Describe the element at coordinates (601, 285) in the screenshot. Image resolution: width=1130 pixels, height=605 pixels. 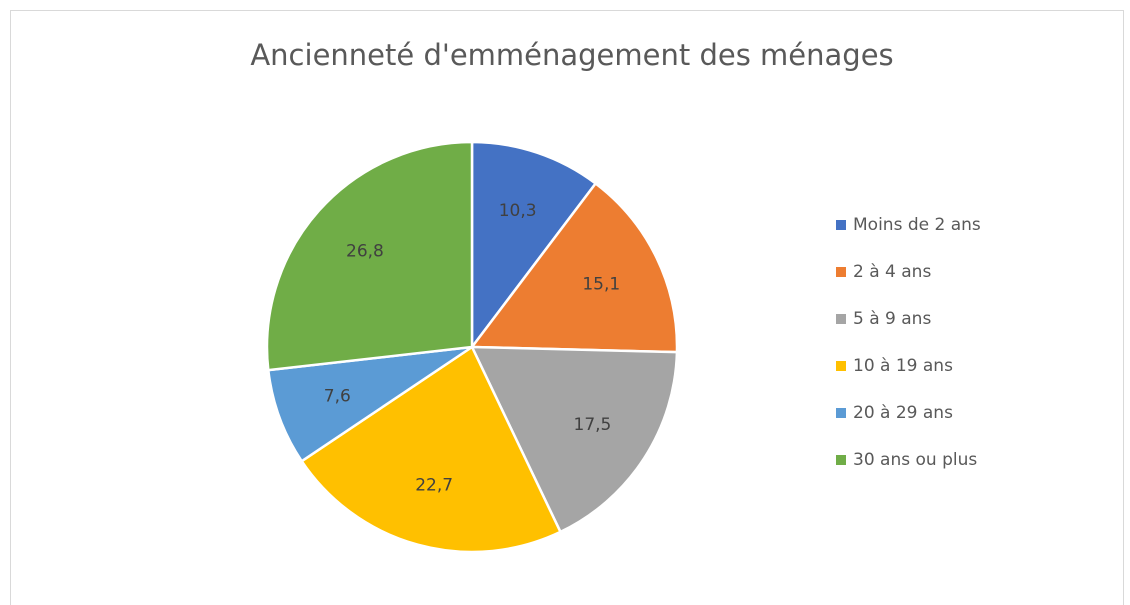
I see `data-label: 15,1` at that location.